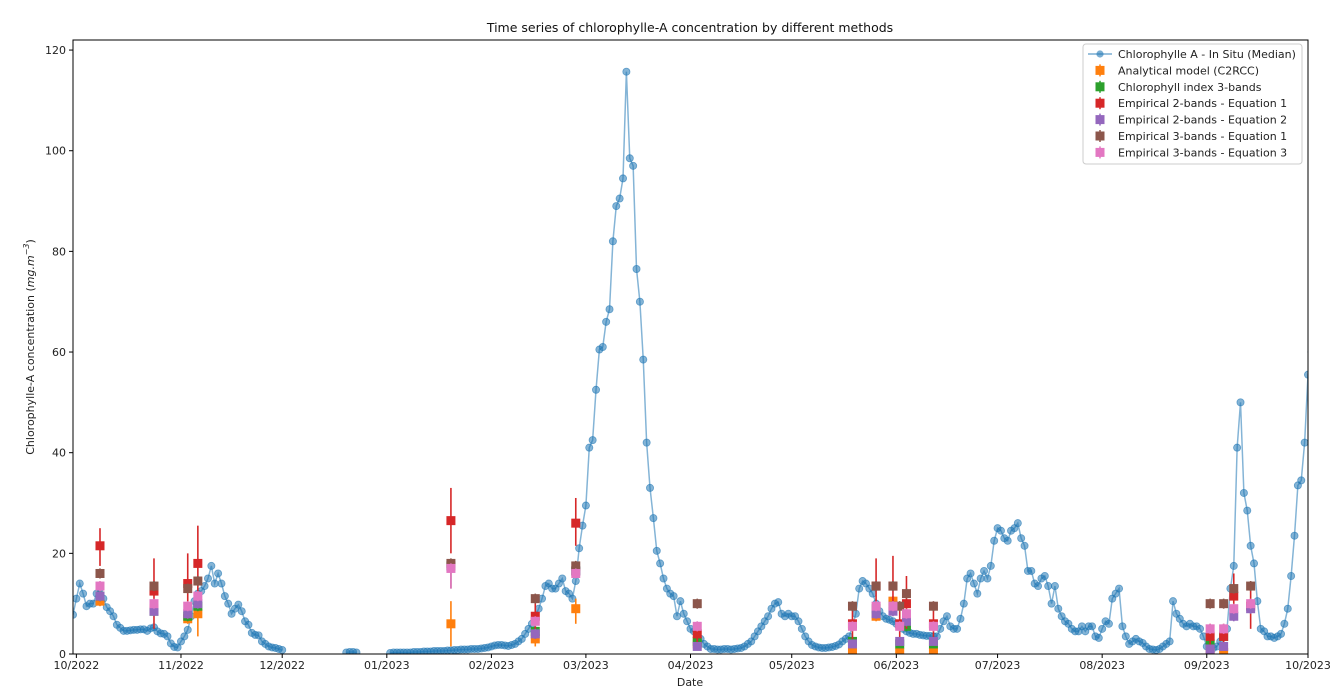 The width and height of the screenshot is (1340, 692). What do you see at coordinates (181, 665) in the screenshot?
I see `x-tick-label: 11/2022` at bounding box center [181, 665].